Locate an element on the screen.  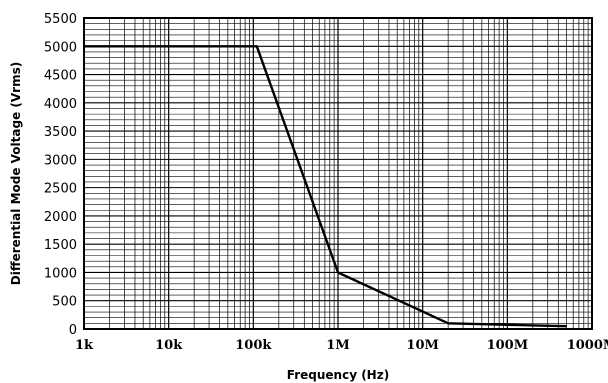
y-tick-label: 2500 is located at coordinates (60, 189).